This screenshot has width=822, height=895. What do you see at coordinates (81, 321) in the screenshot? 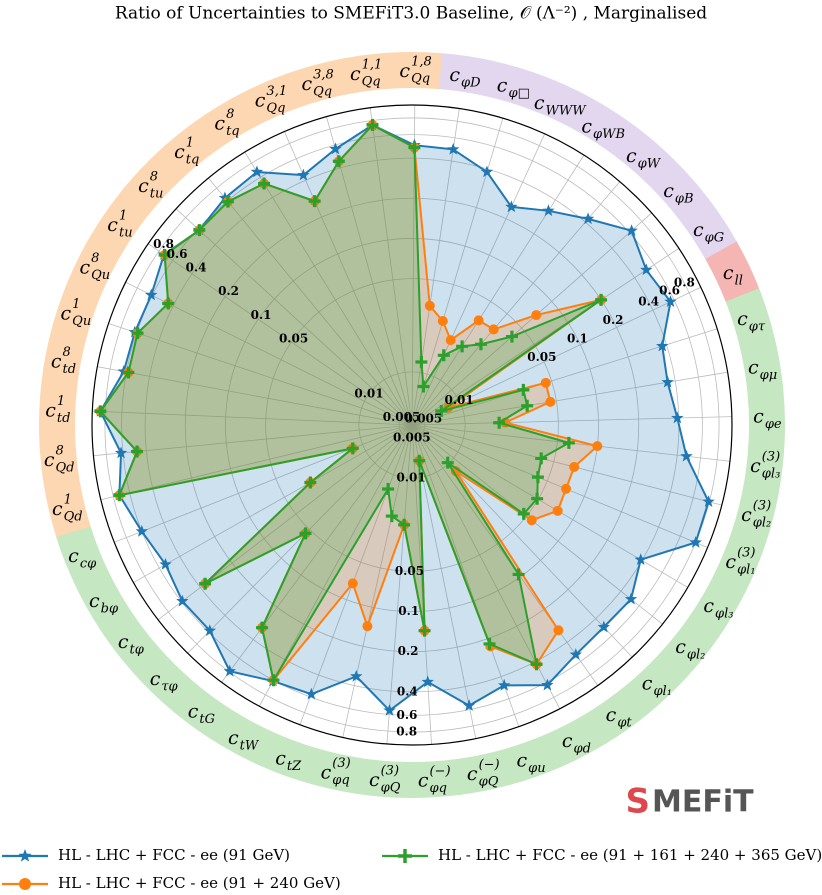
I see `label-sub: Qu` at bounding box center [81, 321].